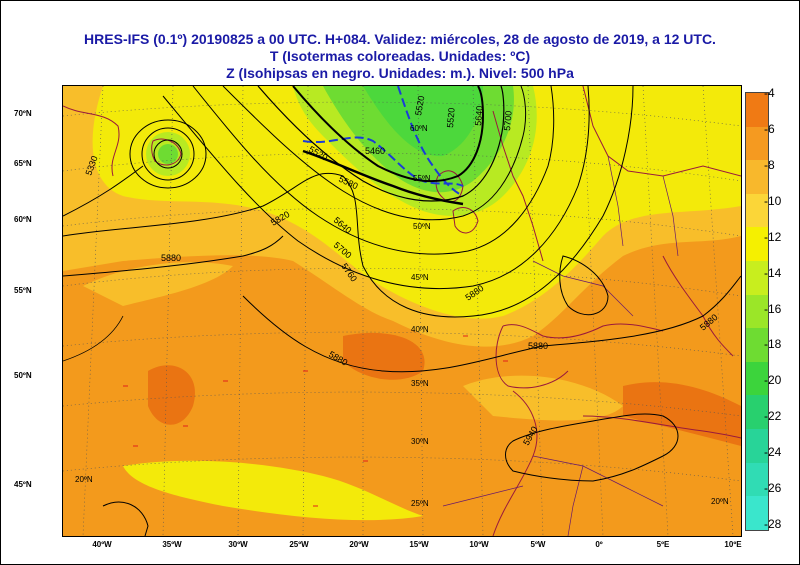 The width and height of the screenshot is (800, 565). What do you see at coordinates (420, 503) in the screenshot?
I see `inner-lat-label: 25ºN` at bounding box center [420, 503].